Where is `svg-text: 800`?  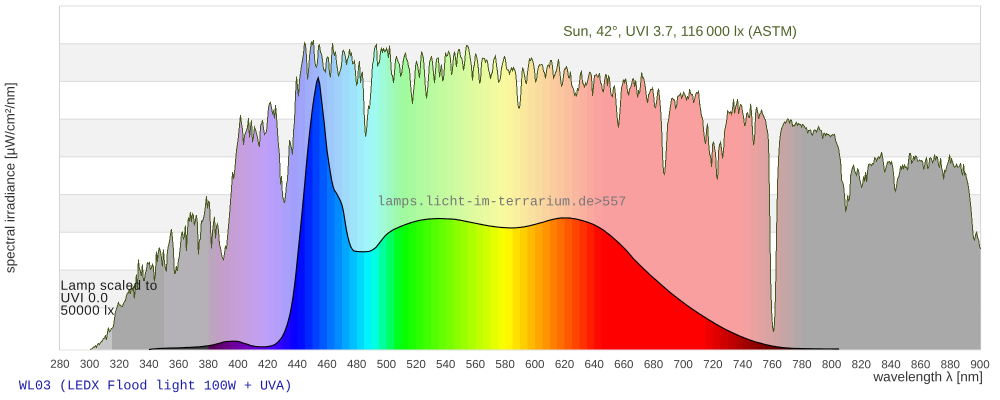 svg-text: 800 is located at coordinates (831, 364).